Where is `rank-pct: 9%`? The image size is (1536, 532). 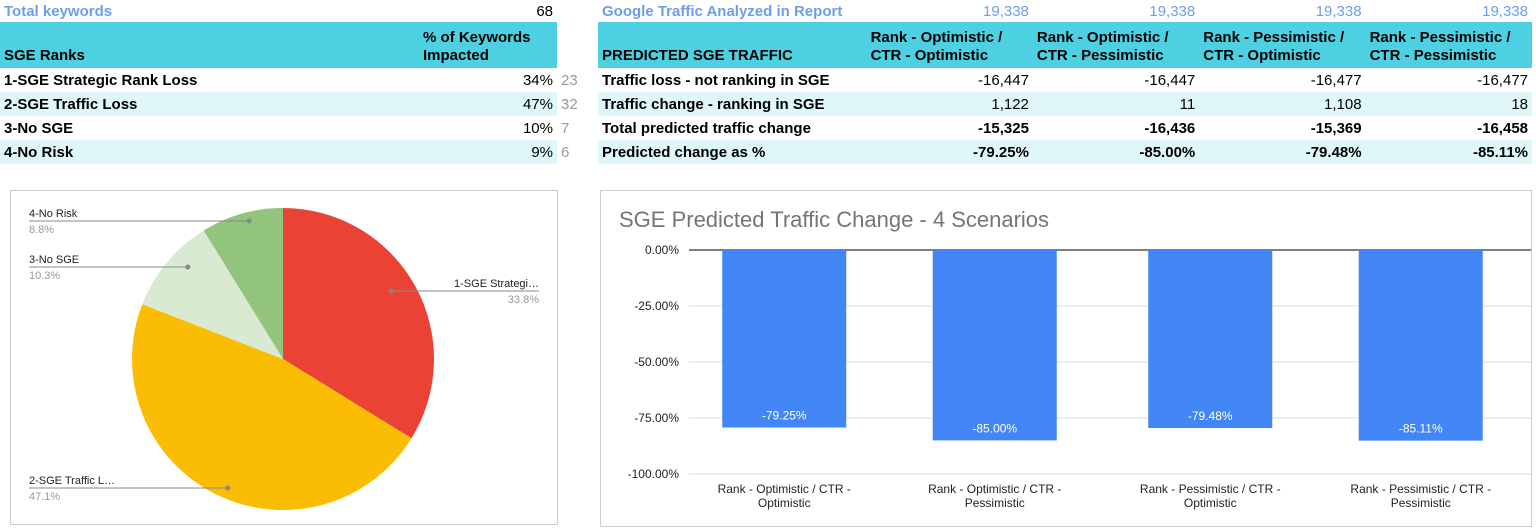 rank-pct: 9% is located at coordinates (488, 152).